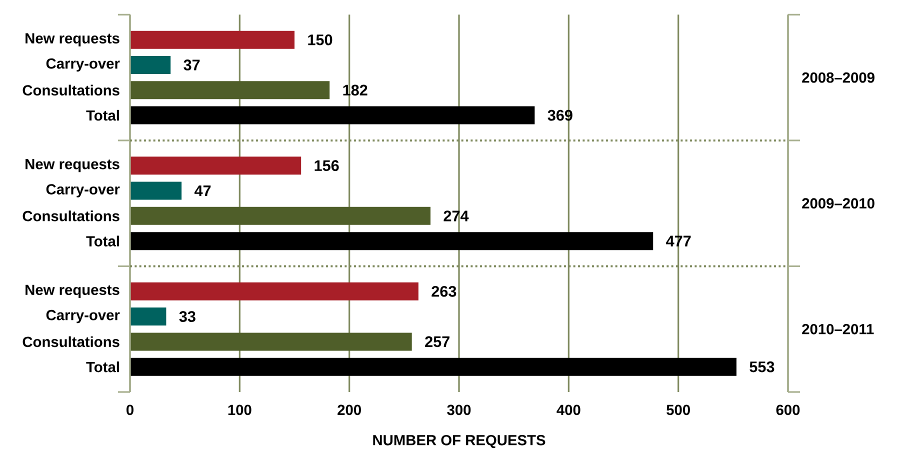 Image resolution: width=898 pixels, height=455 pixels. Describe the element at coordinates (838, 77) in the screenshot. I see `text: 2008–2009` at that location.